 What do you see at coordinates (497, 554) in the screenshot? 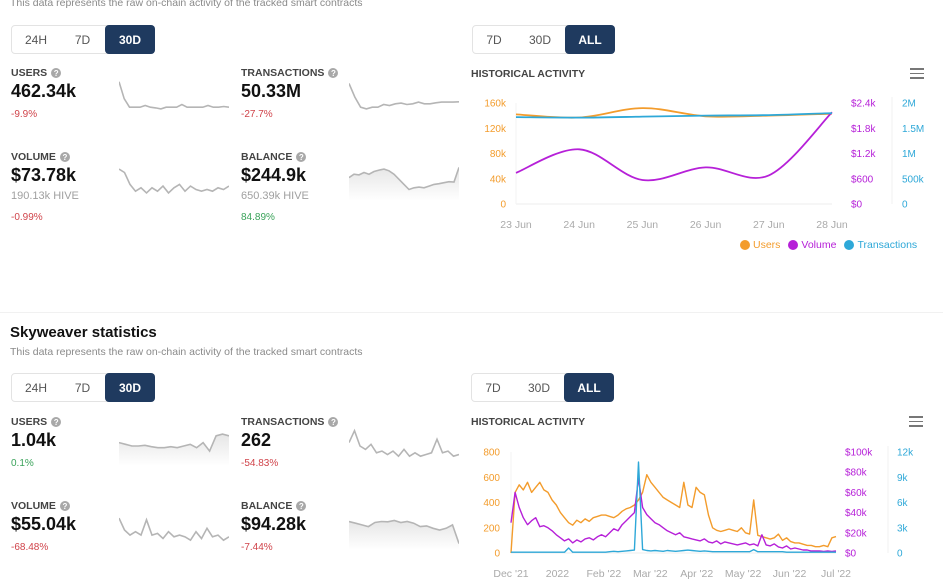
I see `y-tick-label-users: 0` at bounding box center [497, 554].